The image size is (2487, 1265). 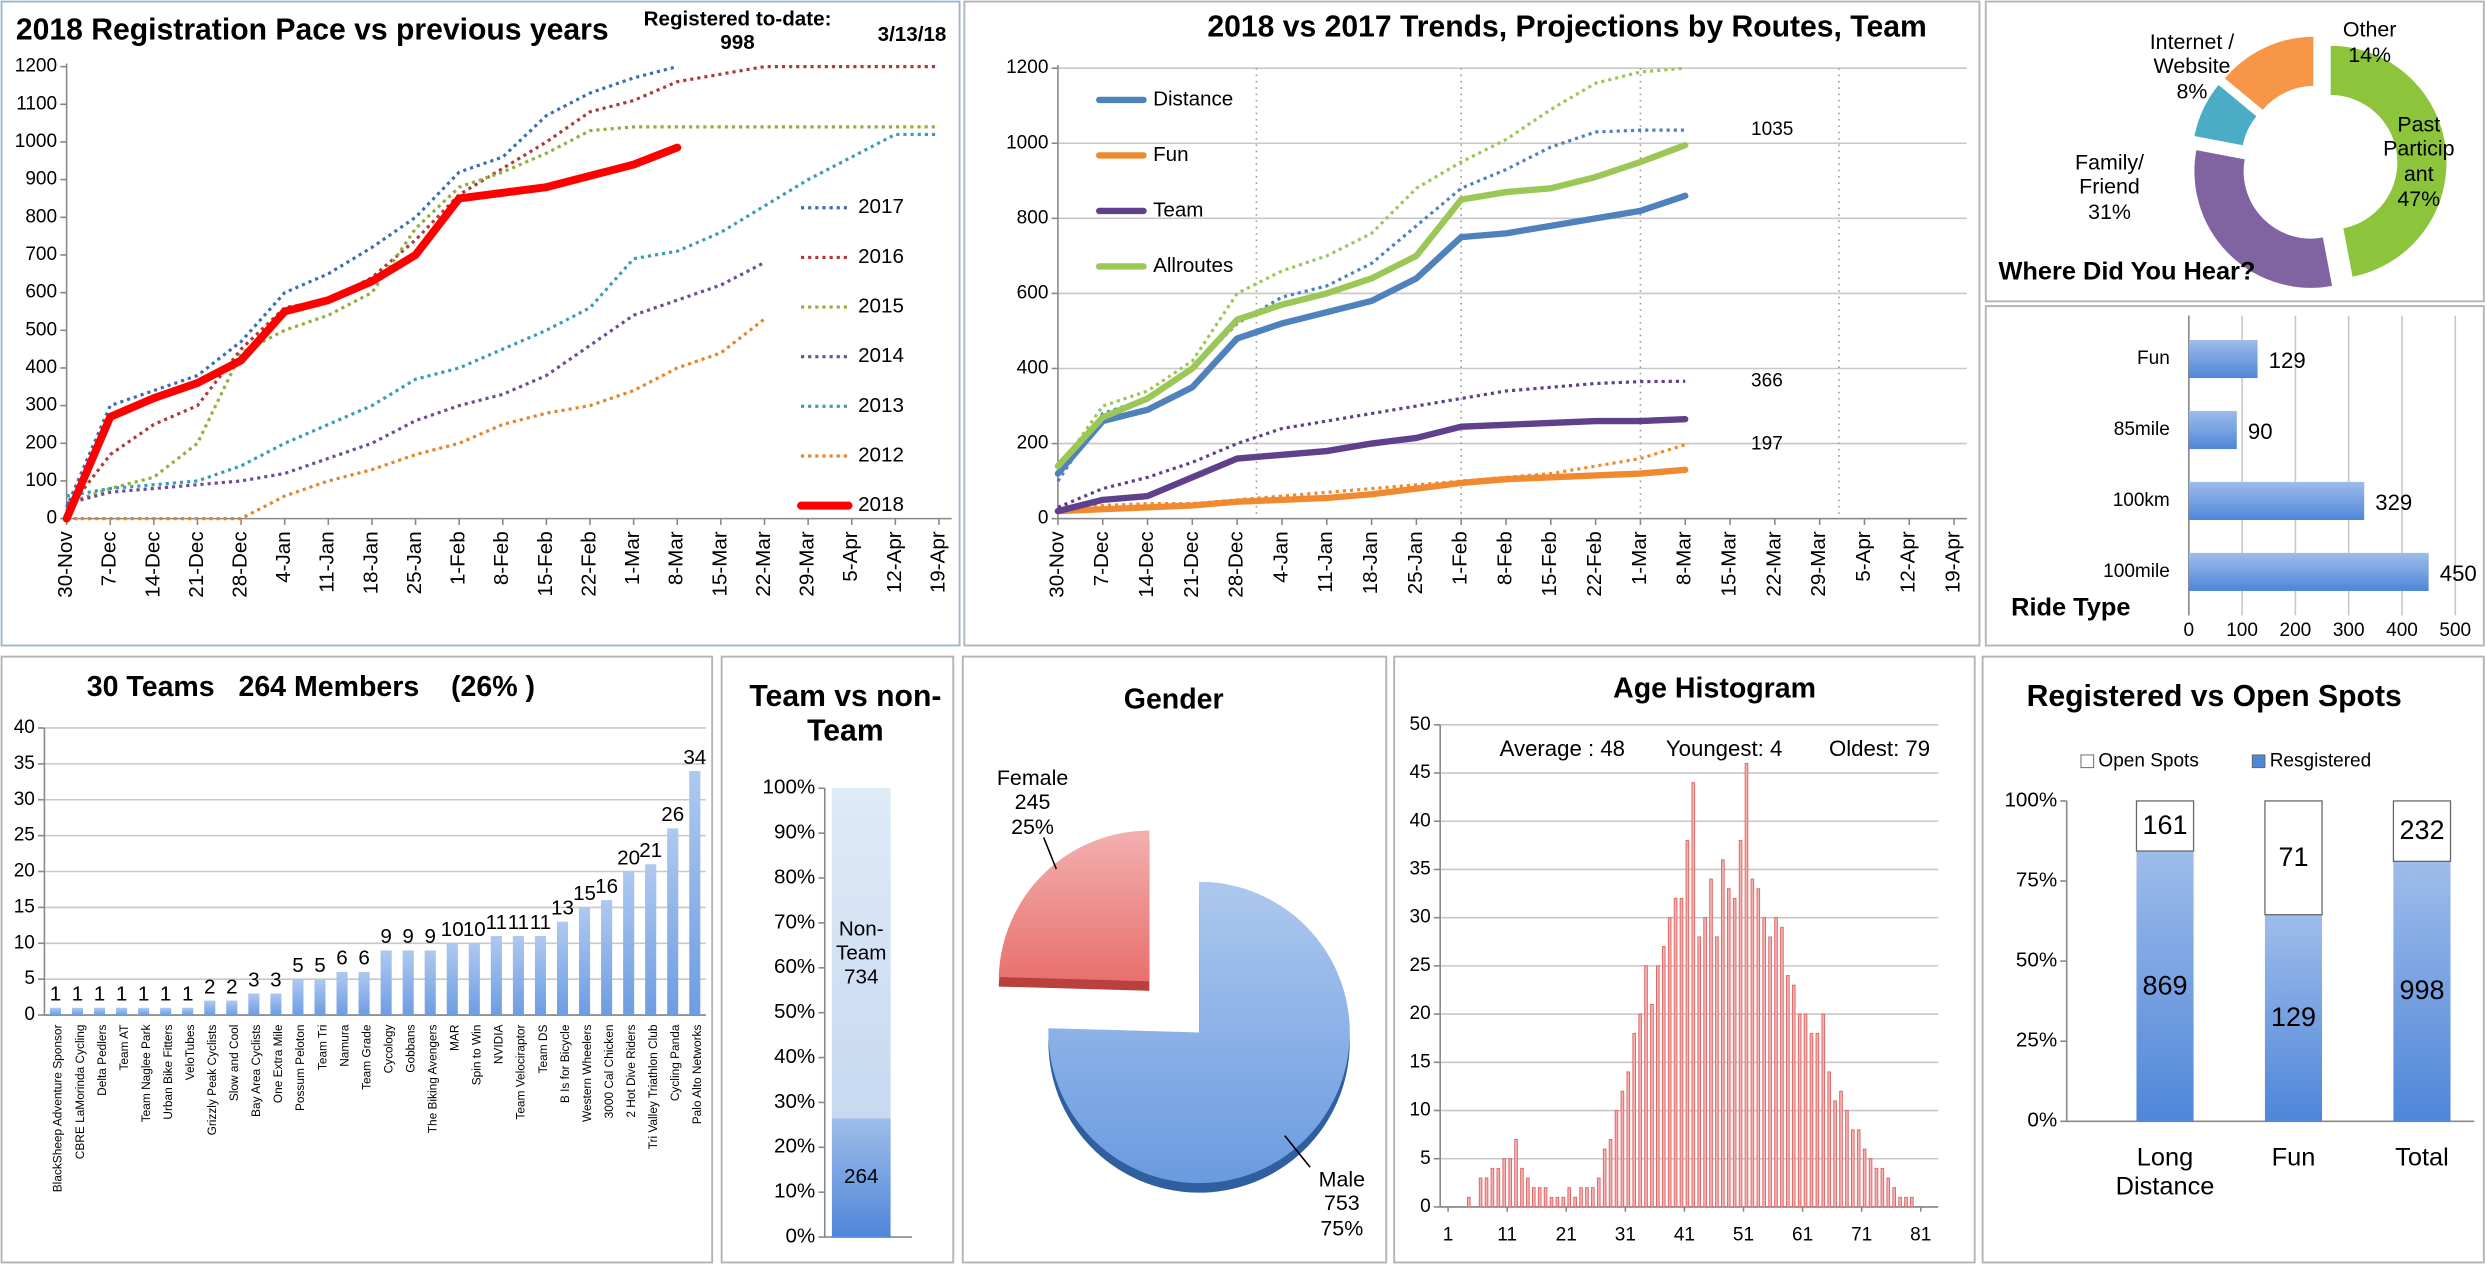 I want to click on leader-line, so click(x=1050, y=853).